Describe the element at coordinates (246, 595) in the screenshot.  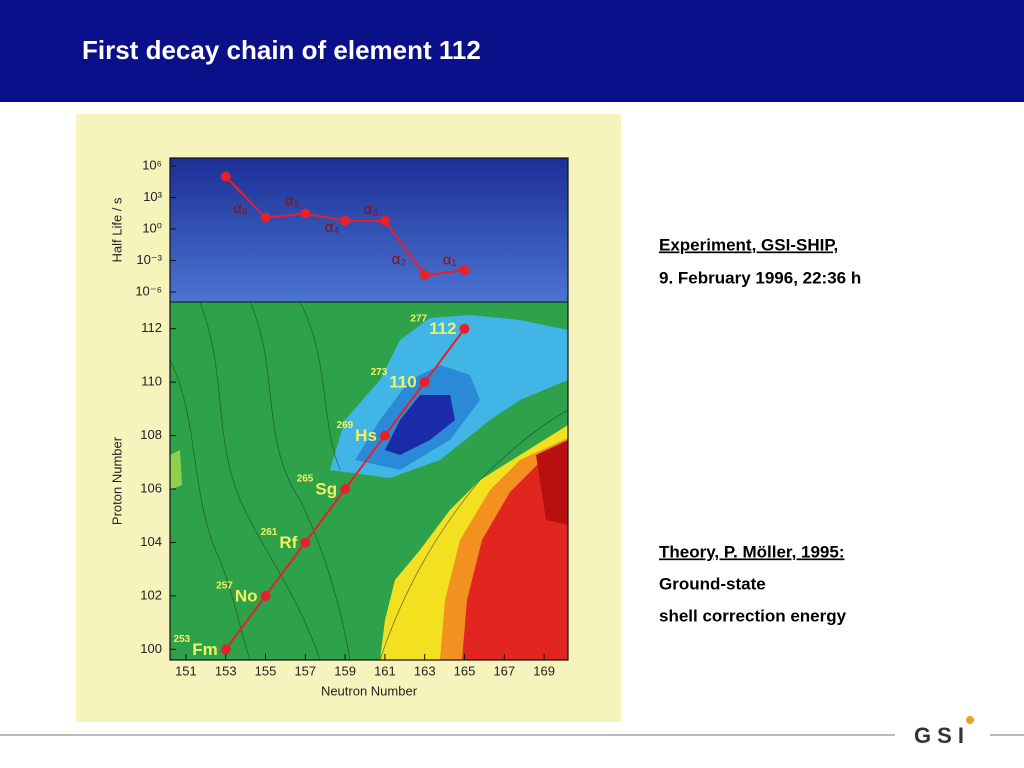
I see `nuclide-label: No` at that location.